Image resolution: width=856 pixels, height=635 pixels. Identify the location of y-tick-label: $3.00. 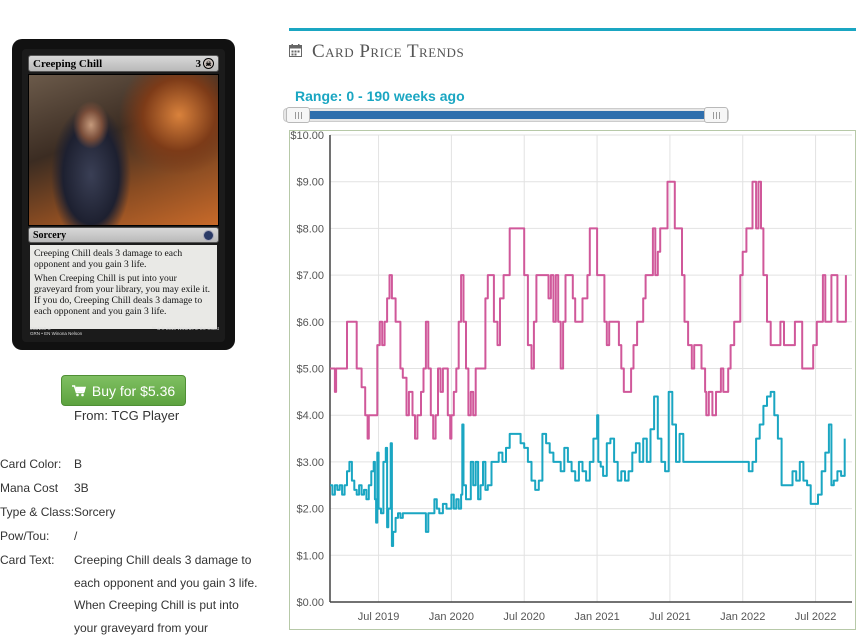
(310, 463).